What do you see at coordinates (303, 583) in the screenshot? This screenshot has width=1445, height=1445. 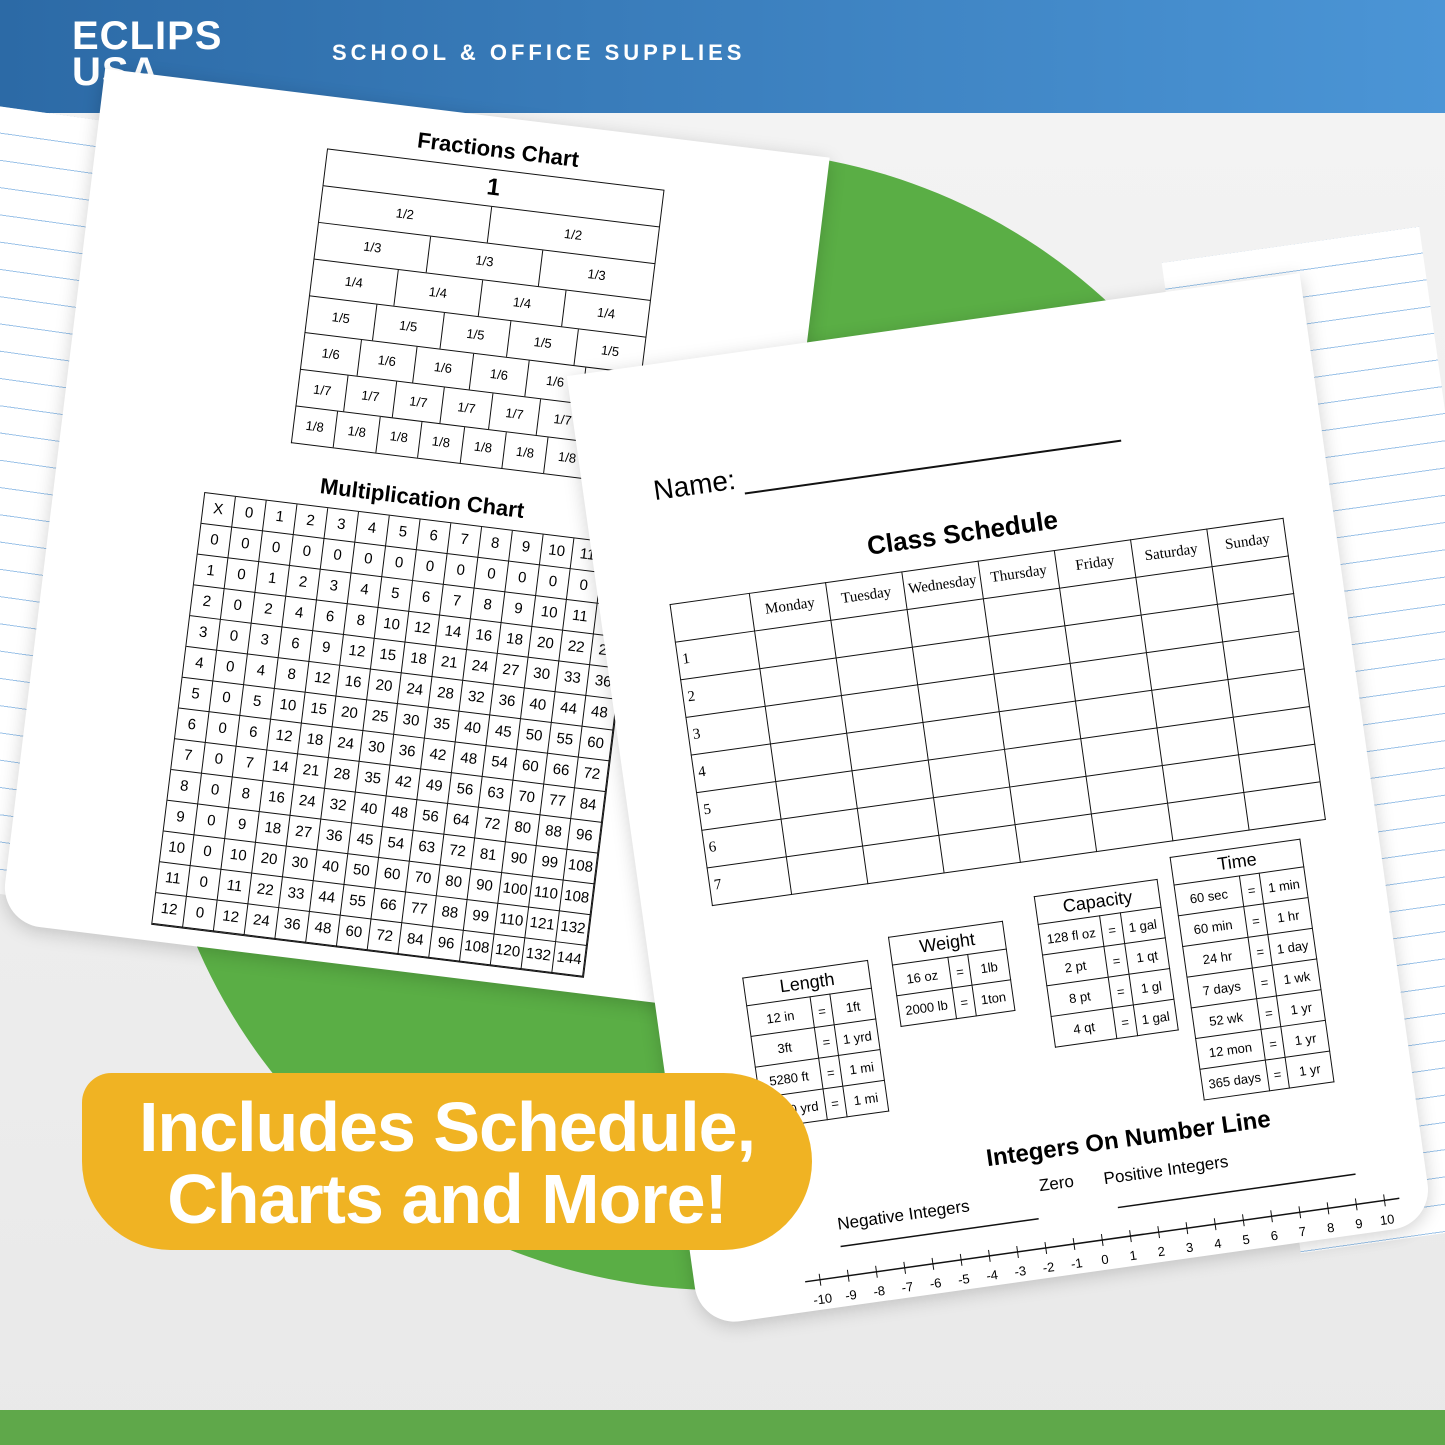 I see `multiplication-cell: 2` at bounding box center [303, 583].